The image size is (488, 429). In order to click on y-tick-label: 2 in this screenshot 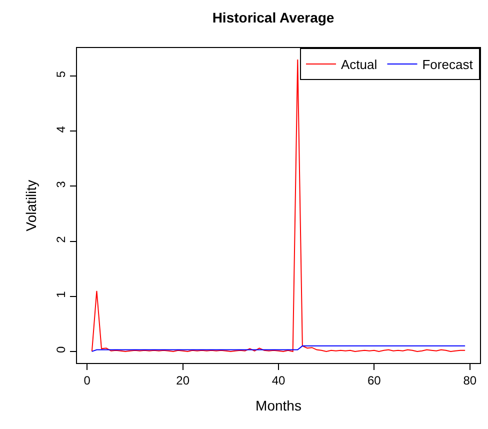, I will do `click(61, 239)`.